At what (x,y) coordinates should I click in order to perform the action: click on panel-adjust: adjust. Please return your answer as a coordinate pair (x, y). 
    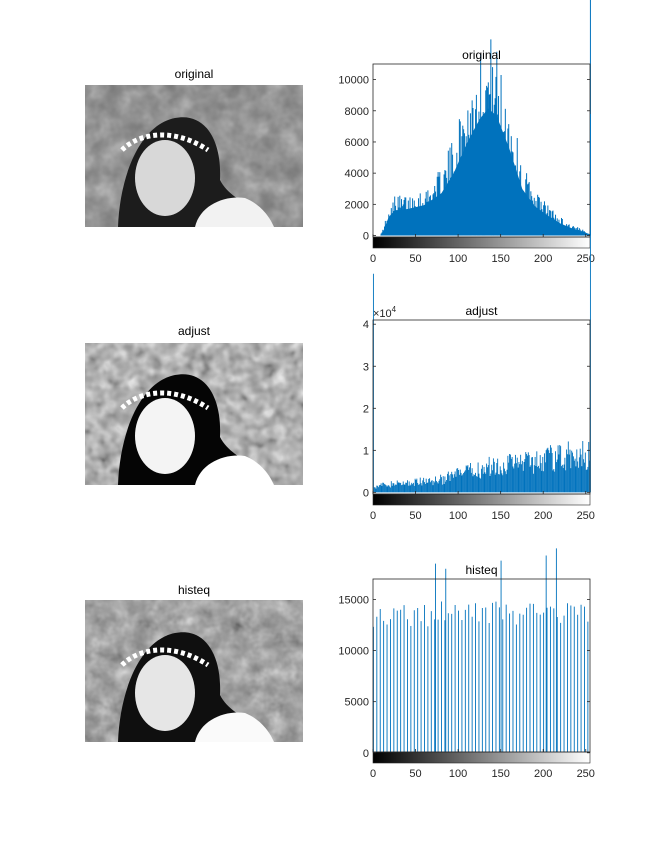
    Looking at the image, I should click on (194, 404).